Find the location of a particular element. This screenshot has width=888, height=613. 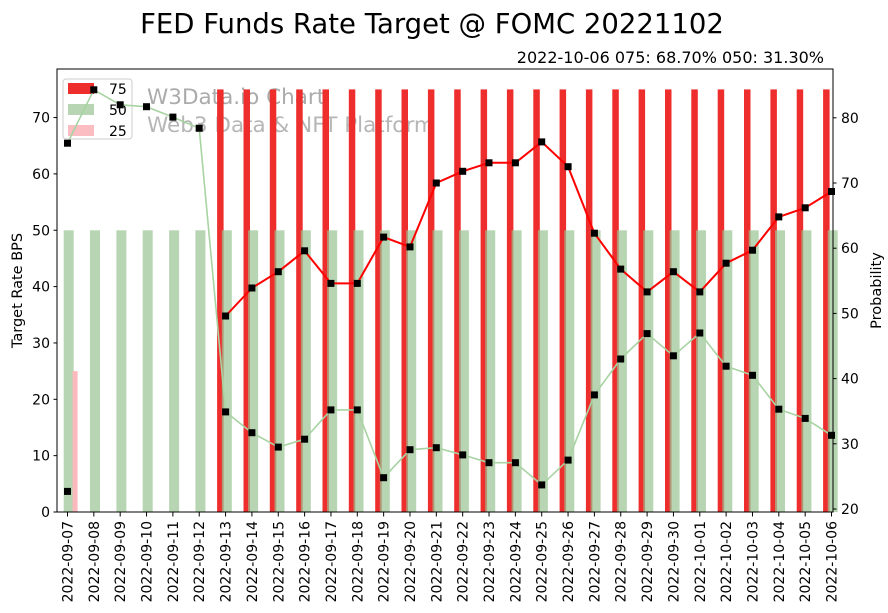

left-tick-label: 50 is located at coordinates (41, 231).